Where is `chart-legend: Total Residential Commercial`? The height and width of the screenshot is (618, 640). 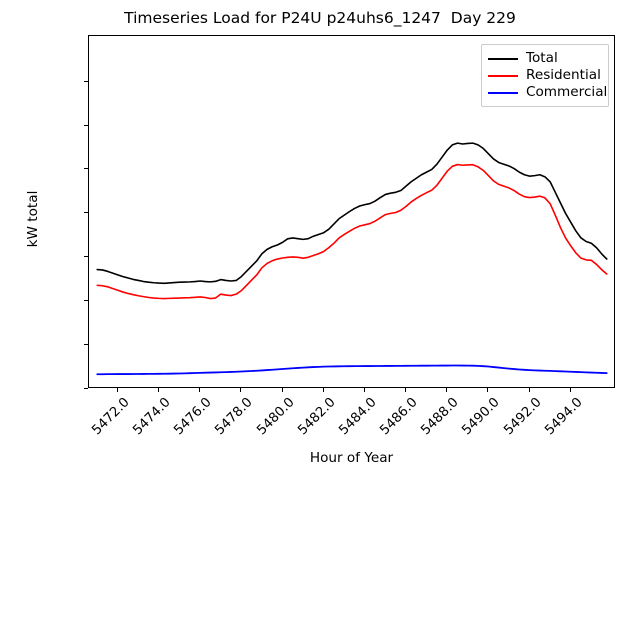 chart-legend: Total Residential Commercial is located at coordinates (545, 75).